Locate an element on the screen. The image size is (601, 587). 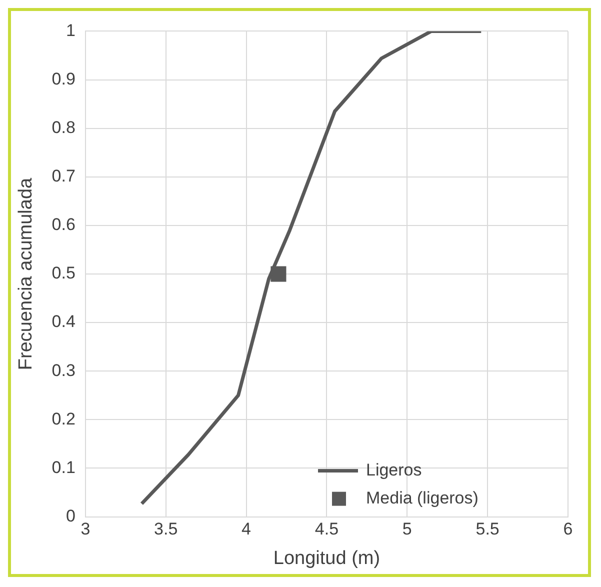
x-tick-label: 4 is located at coordinates (247, 529).